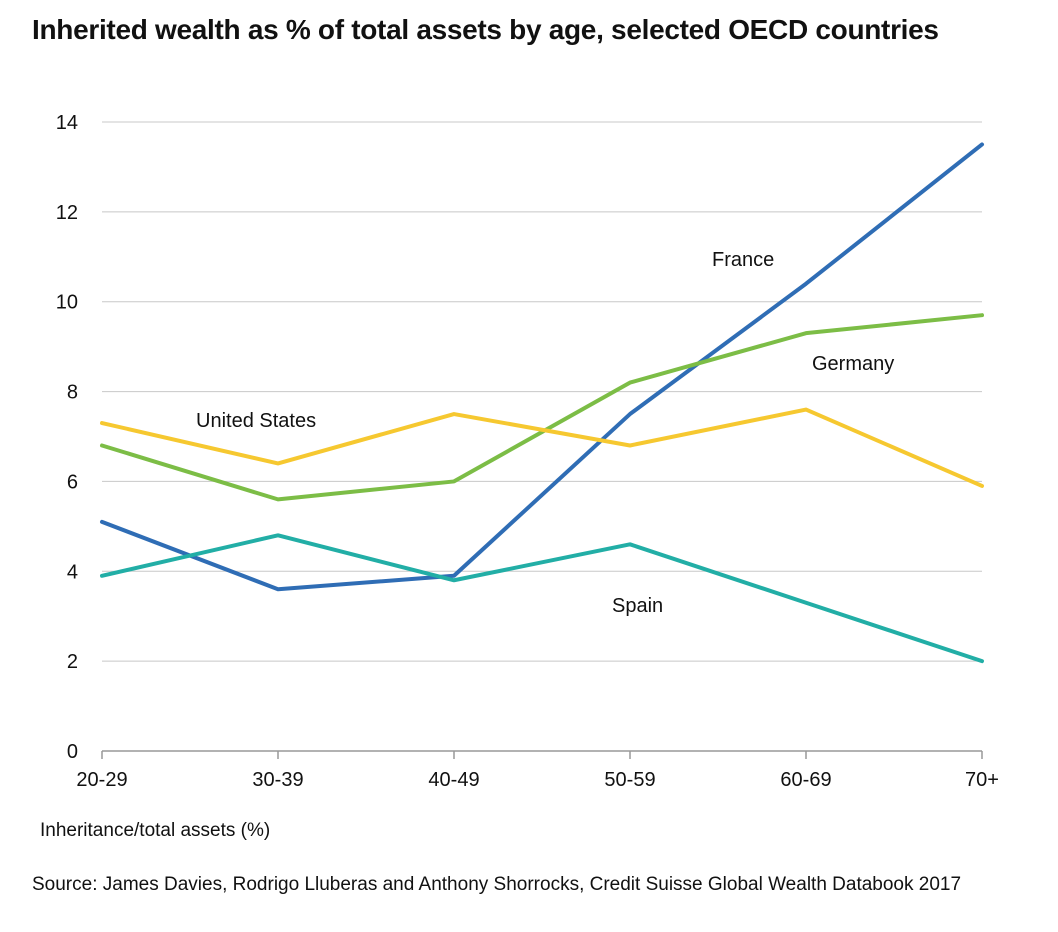 The height and width of the screenshot is (932, 1058). Describe the element at coordinates (629, 780) in the screenshot. I see `x-tick-label: 50-59` at that location.